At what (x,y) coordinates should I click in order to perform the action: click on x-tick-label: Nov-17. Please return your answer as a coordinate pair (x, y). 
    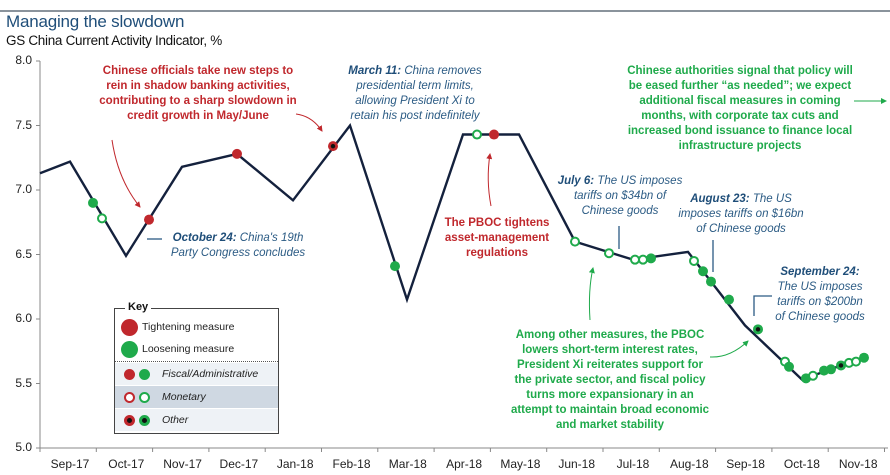
    Looking at the image, I should click on (182, 464).